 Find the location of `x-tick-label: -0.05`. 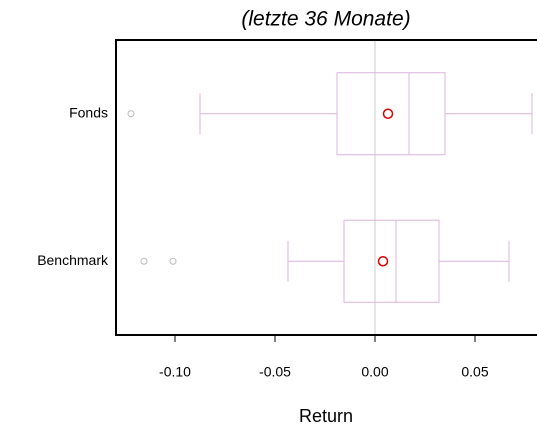

x-tick-label: -0.05 is located at coordinates (275, 372).